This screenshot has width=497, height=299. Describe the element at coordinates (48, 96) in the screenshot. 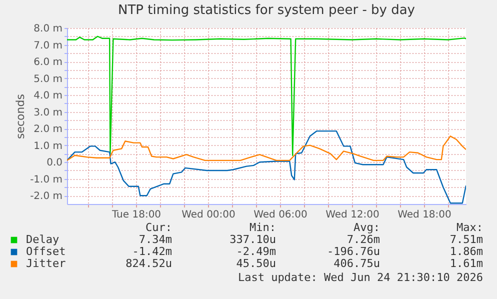

I see `y-tick-label: 4.0 m` at that location.